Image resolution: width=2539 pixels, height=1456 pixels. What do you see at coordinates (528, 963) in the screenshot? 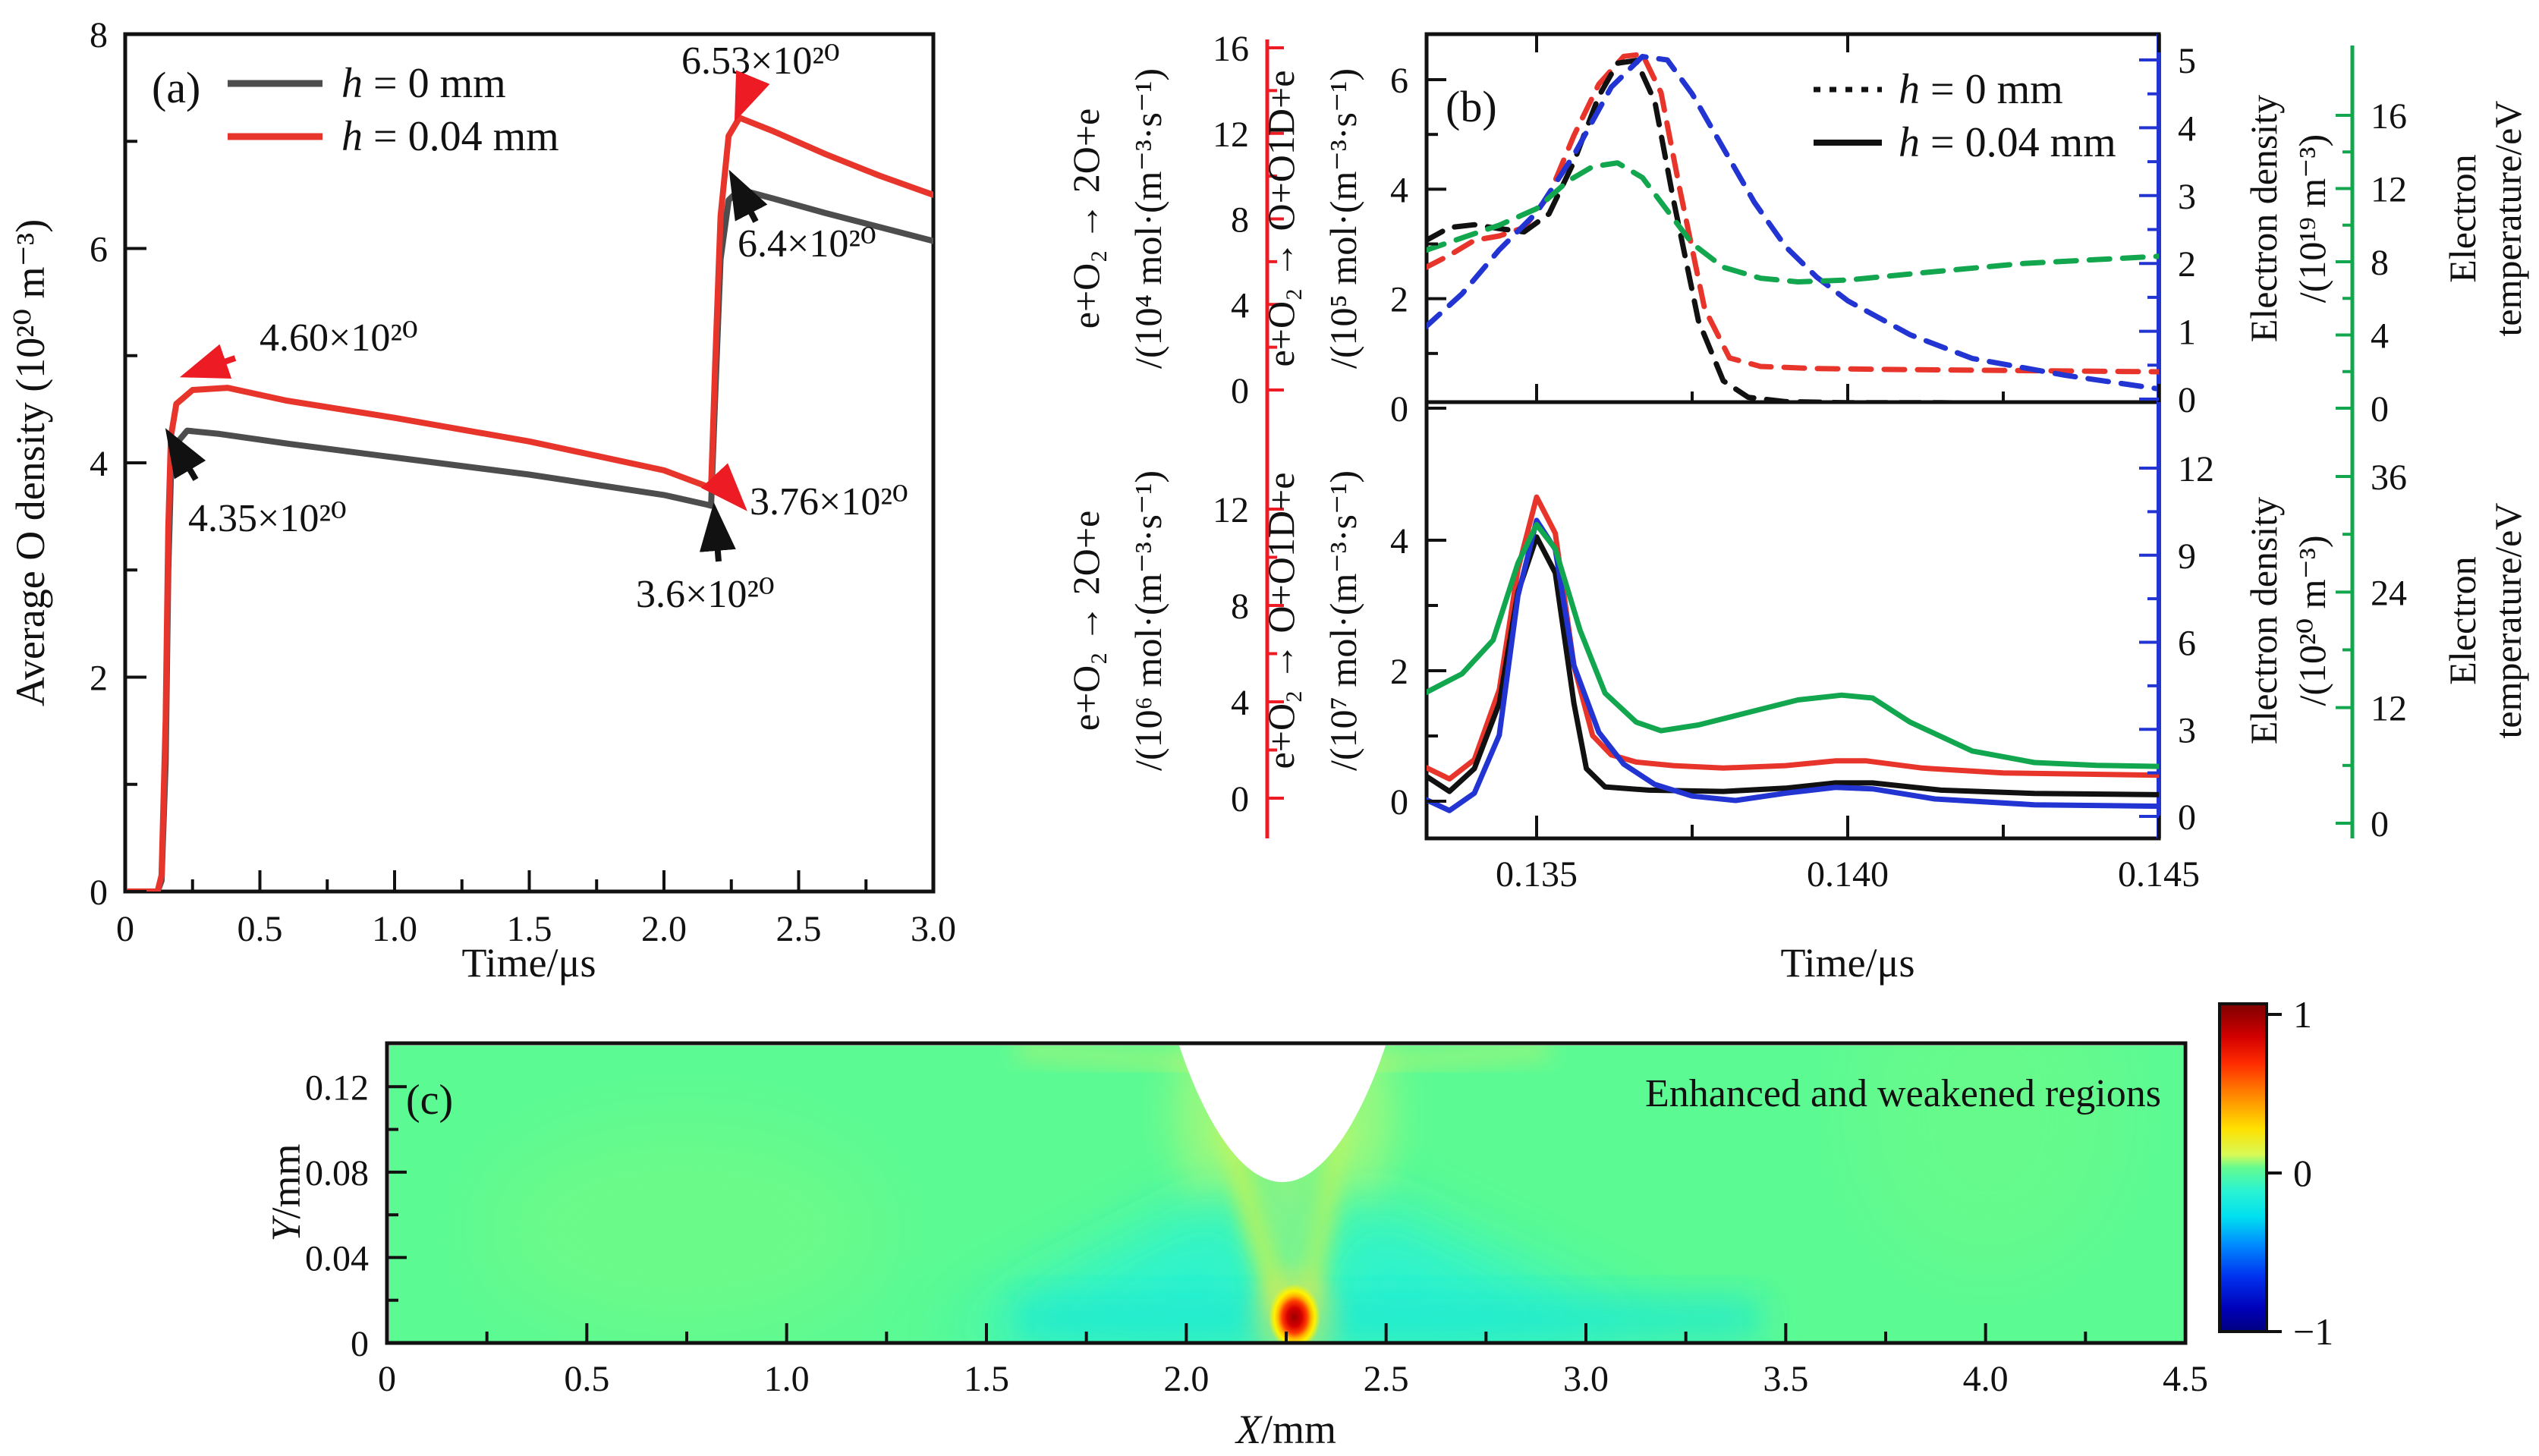
I see `panel-a-xlabel: Time/μs` at bounding box center [528, 963].